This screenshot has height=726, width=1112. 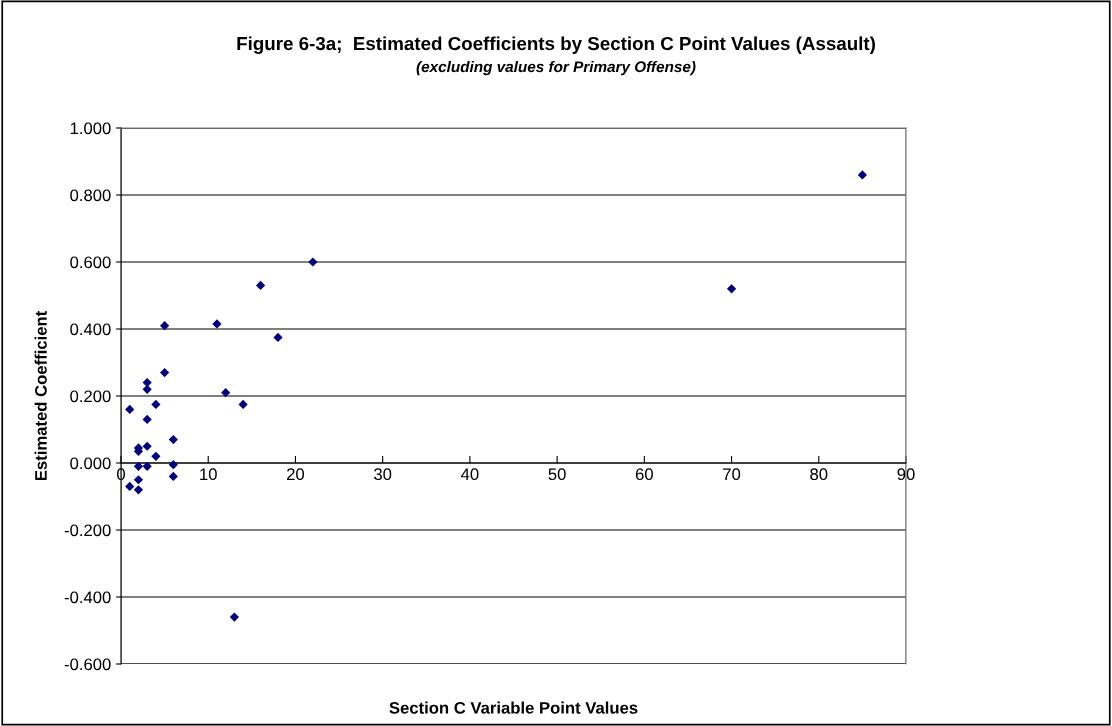 What do you see at coordinates (556, 45) in the screenshot?
I see `chart-title: Figure 6-3a; Estimated Coefficients by Section C Point Values (Assault)` at bounding box center [556, 45].